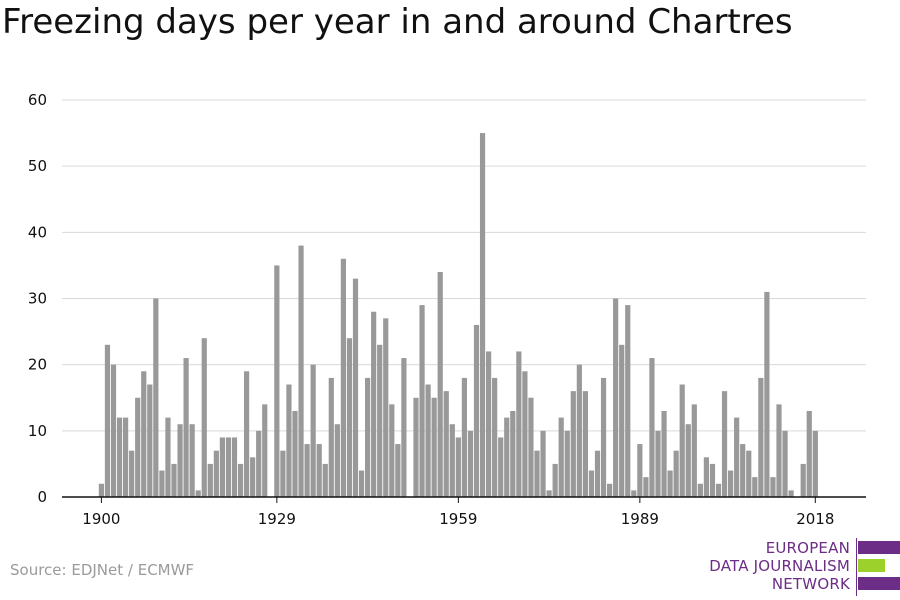 Image resolution: width=900 pixels, height=600 pixels. What do you see at coordinates (807, 548) in the screenshot?
I see `logo-text-line1: EUROPEAN` at bounding box center [807, 548].